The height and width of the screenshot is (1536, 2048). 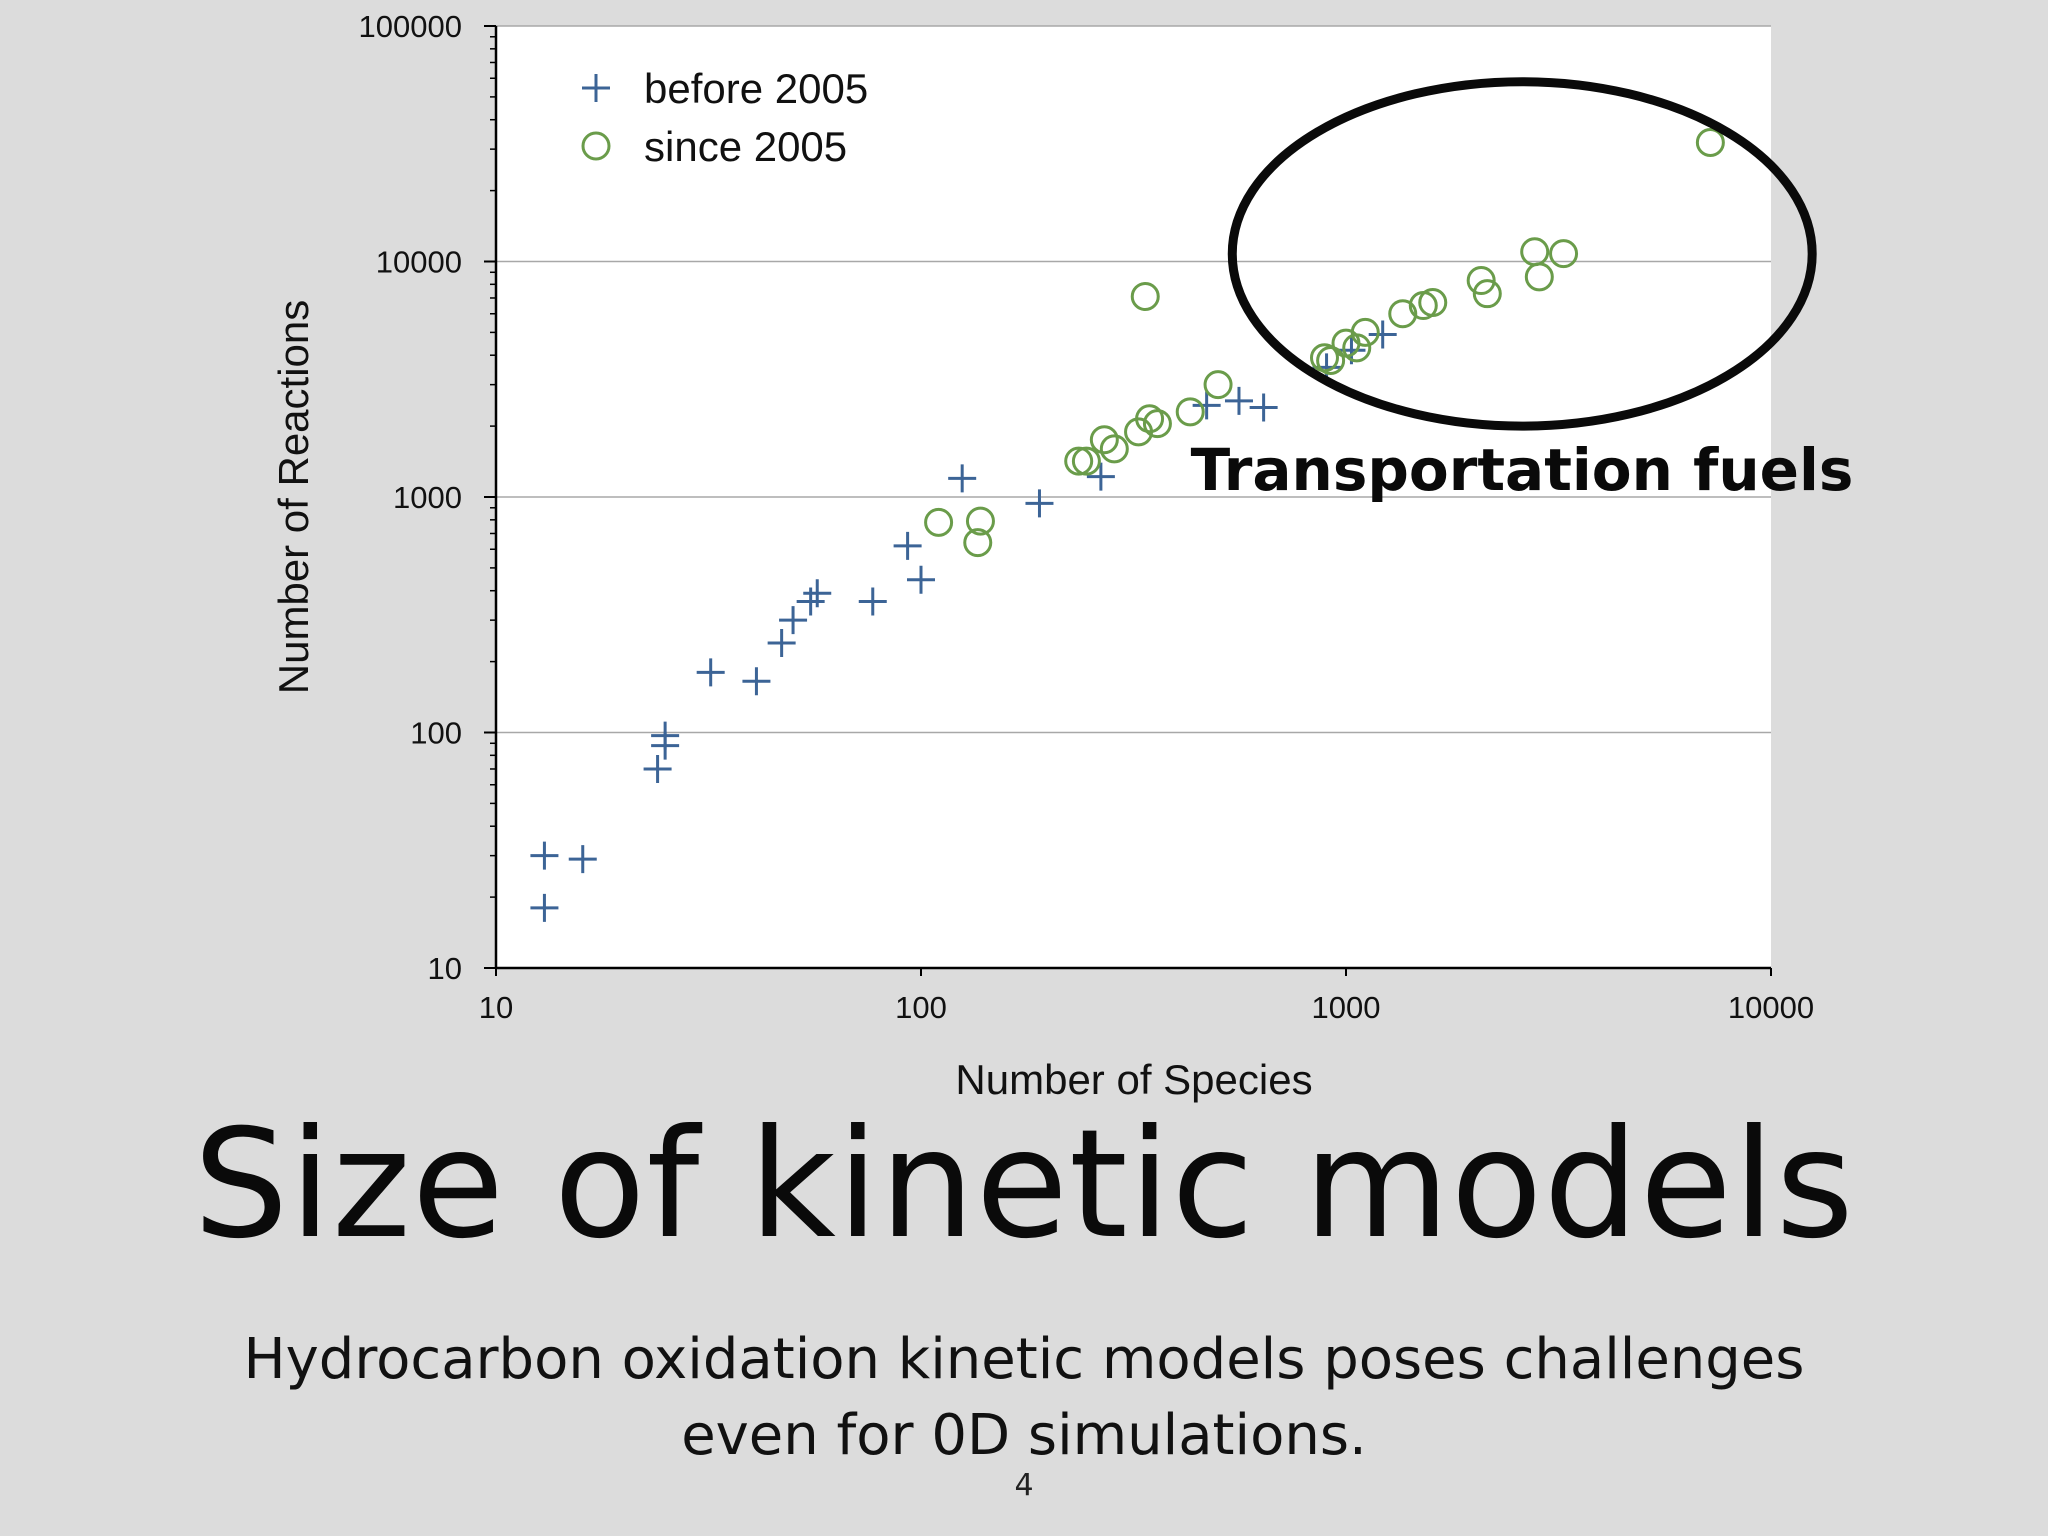 What do you see at coordinates (410, 26) in the screenshot?
I see `y-tick-label: 100000` at bounding box center [410, 26].